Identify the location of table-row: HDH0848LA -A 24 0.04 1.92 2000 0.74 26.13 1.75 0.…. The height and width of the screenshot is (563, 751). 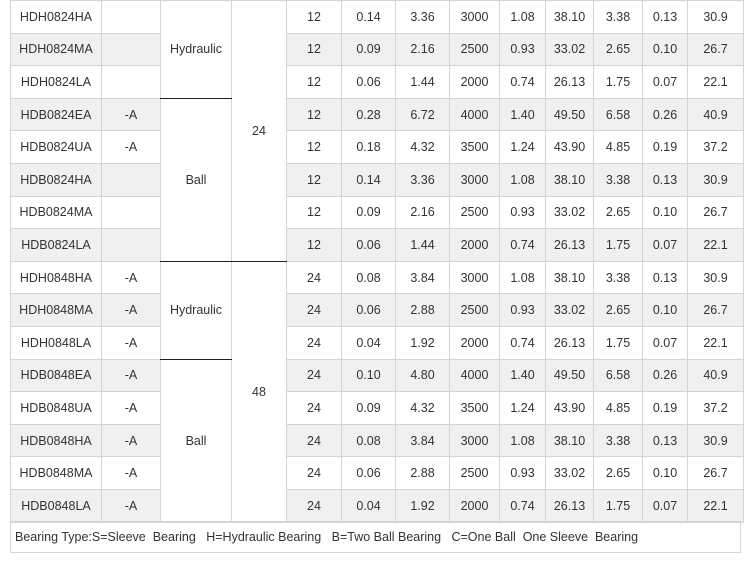
(377, 342).